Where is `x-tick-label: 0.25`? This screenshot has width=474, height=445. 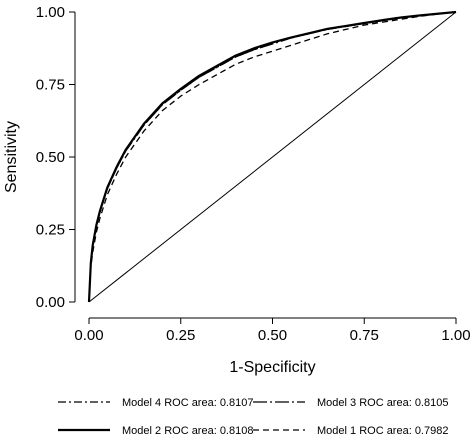 x-tick-label: 0.25 is located at coordinates (180, 335).